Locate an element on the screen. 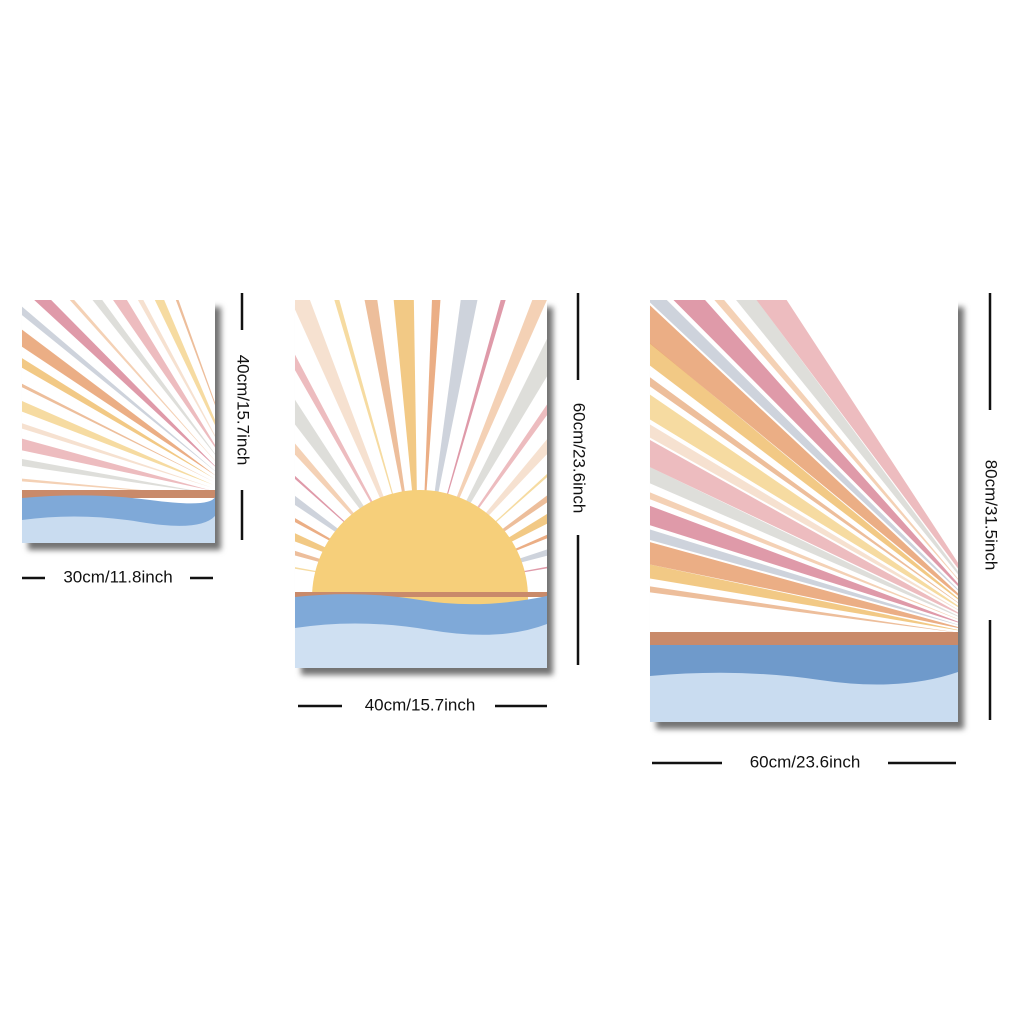 This screenshot has width=1024, height=1024. height-label: 80cm/31.5inch is located at coordinates (991, 515).